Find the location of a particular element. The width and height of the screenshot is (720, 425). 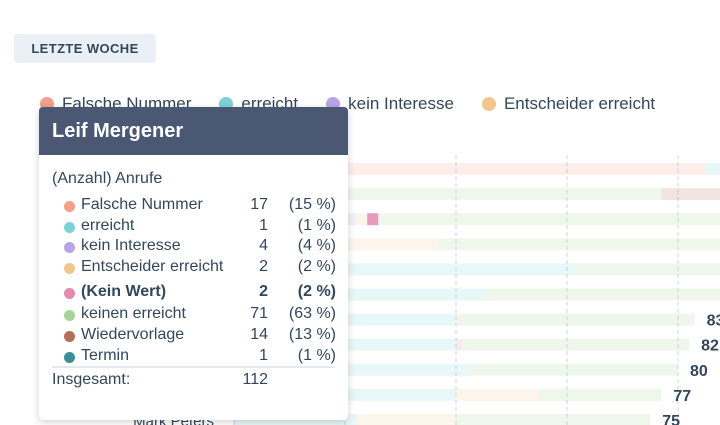

tooltip-row-label: (Kein Wert) is located at coordinates (124, 291).